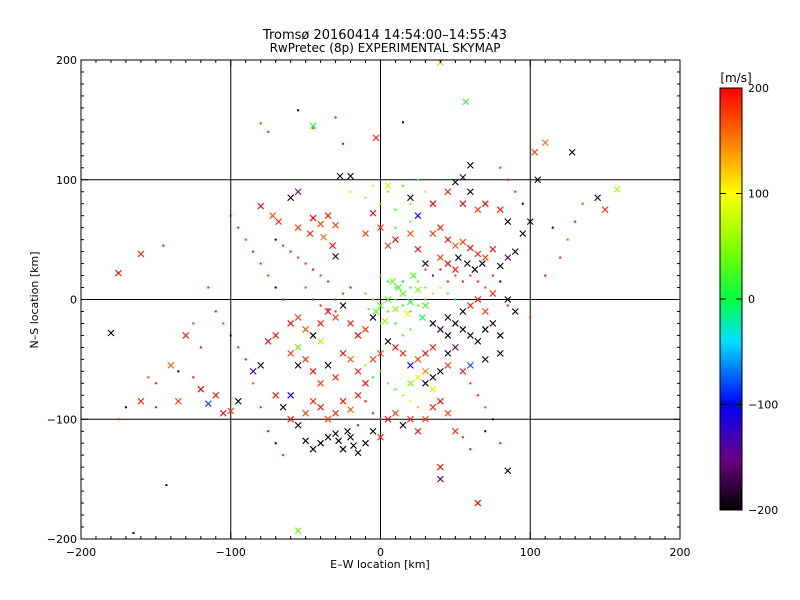  I want to click on colorbar-tick-label: −200, so click(763, 510).